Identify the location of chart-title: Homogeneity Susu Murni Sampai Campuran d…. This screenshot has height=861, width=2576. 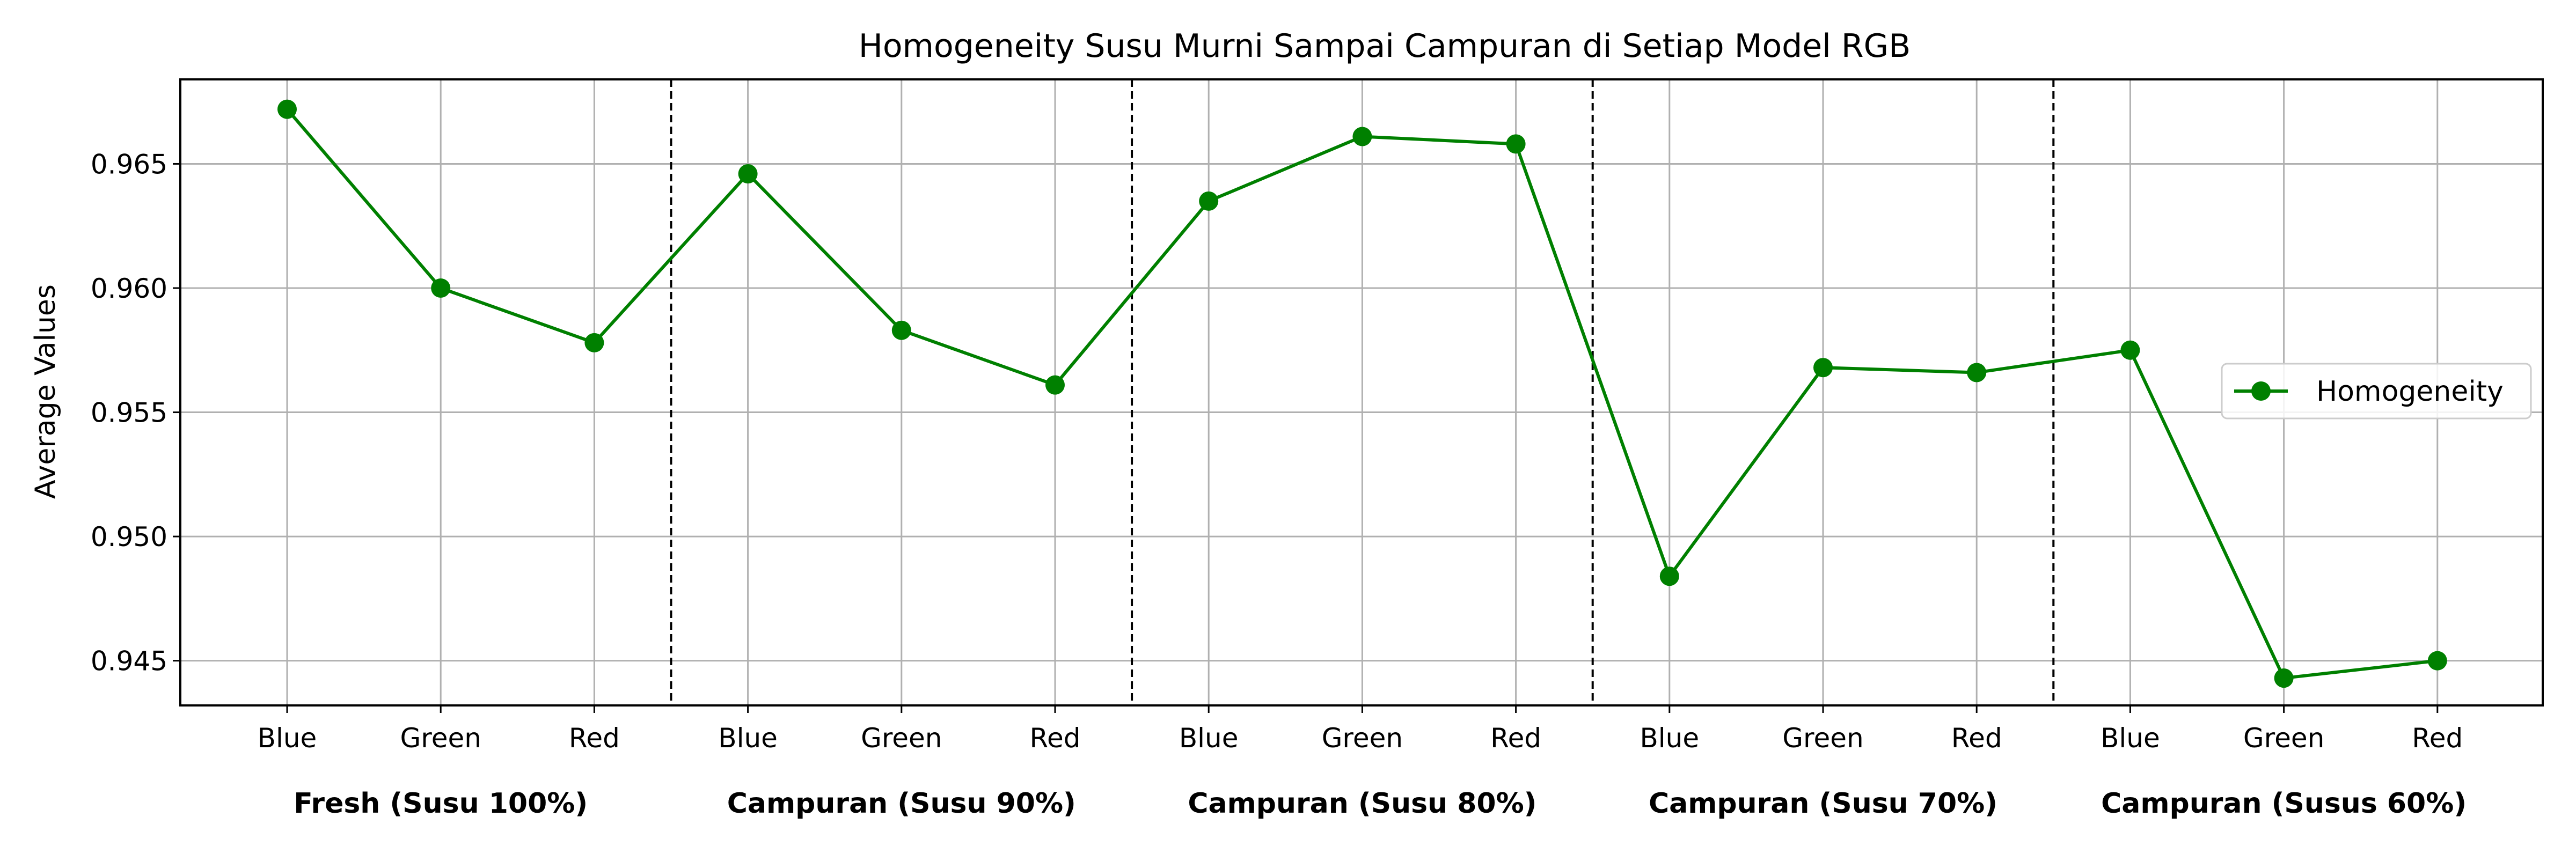
(1385, 46).